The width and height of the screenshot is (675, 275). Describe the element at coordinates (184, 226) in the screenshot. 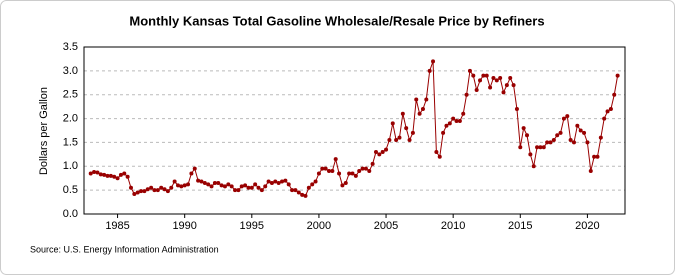

I see `x-tick-label: 1990` at that location.